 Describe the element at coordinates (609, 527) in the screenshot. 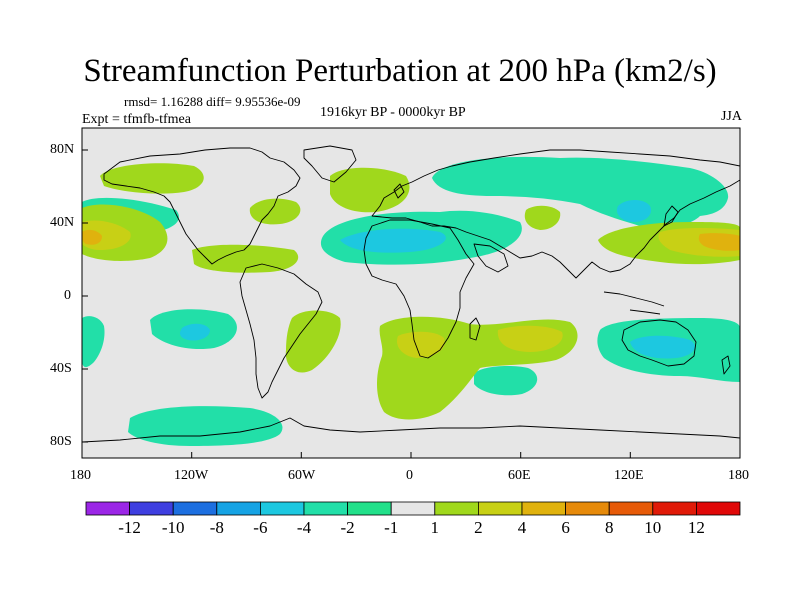

I see `colorbar-tick-label: 8` at that location.